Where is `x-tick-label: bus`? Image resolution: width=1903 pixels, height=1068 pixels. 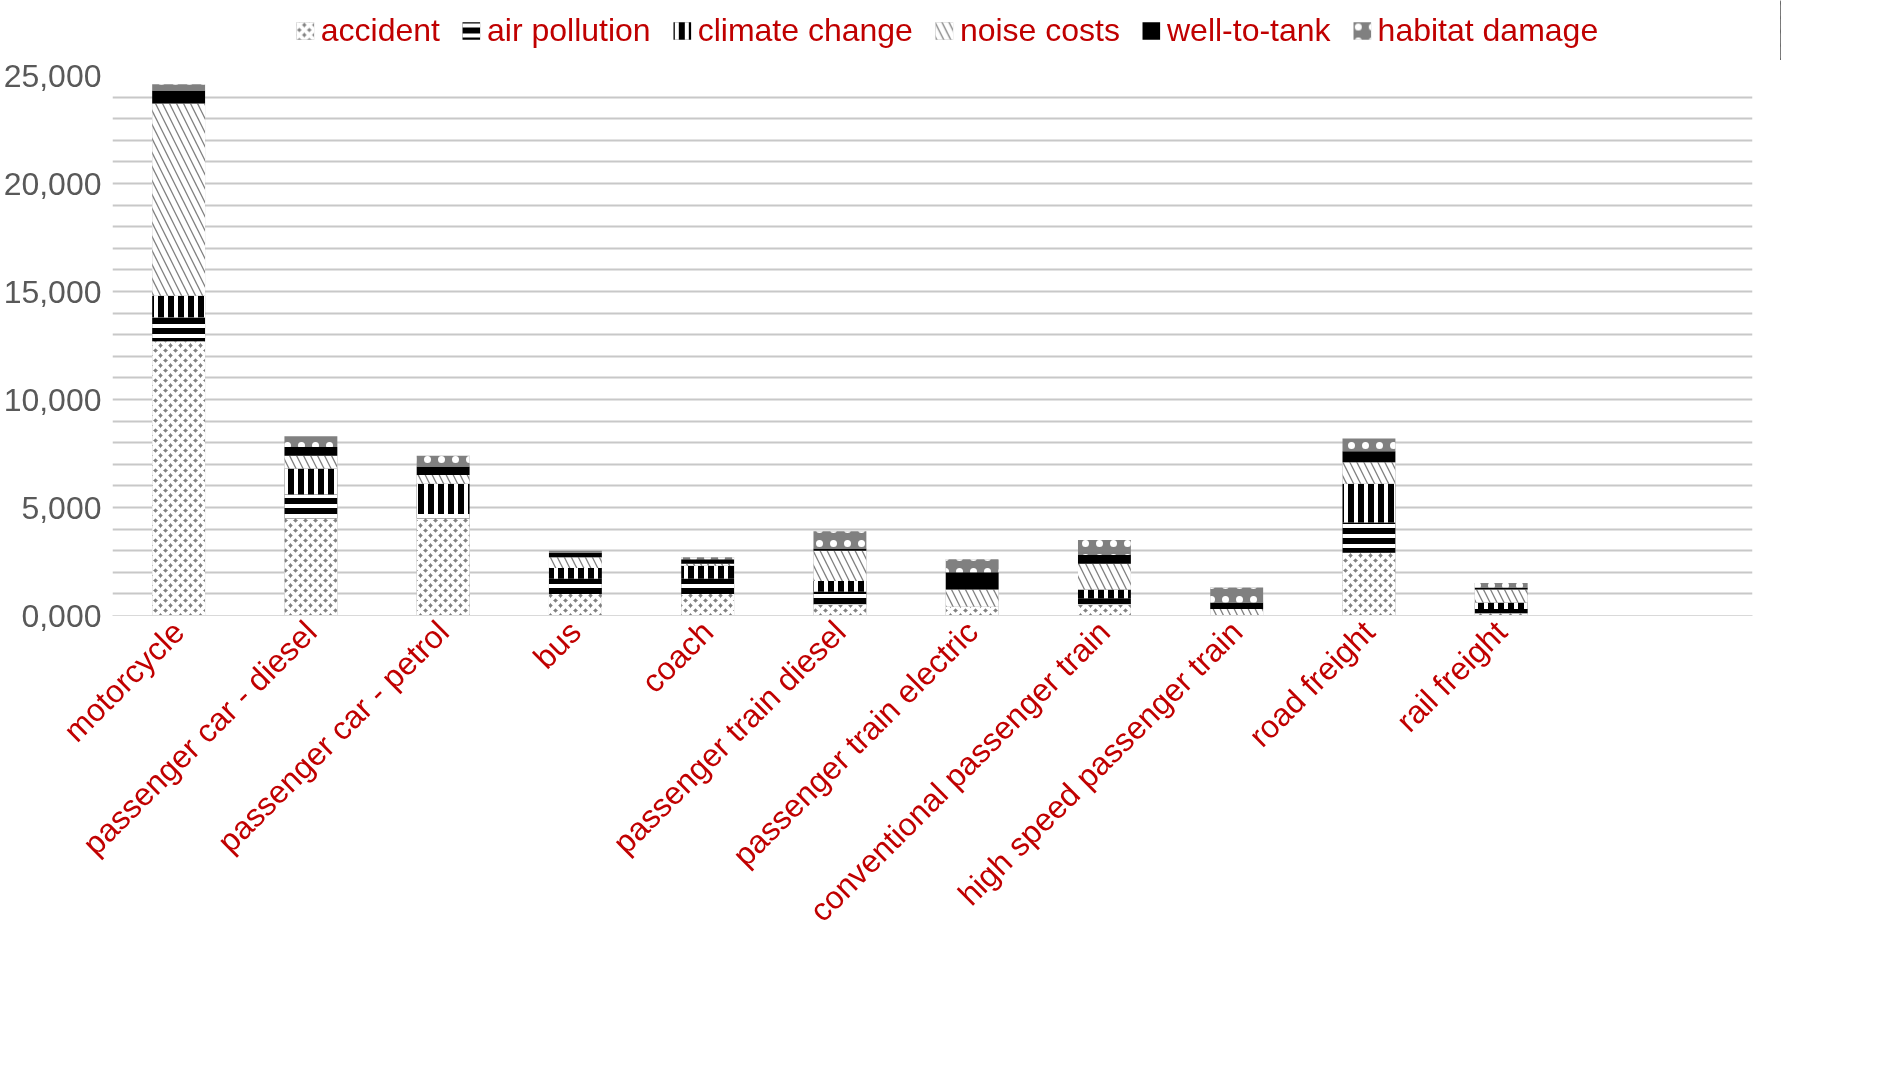
x-tick-label: bus is located at coordinates (557, 644).